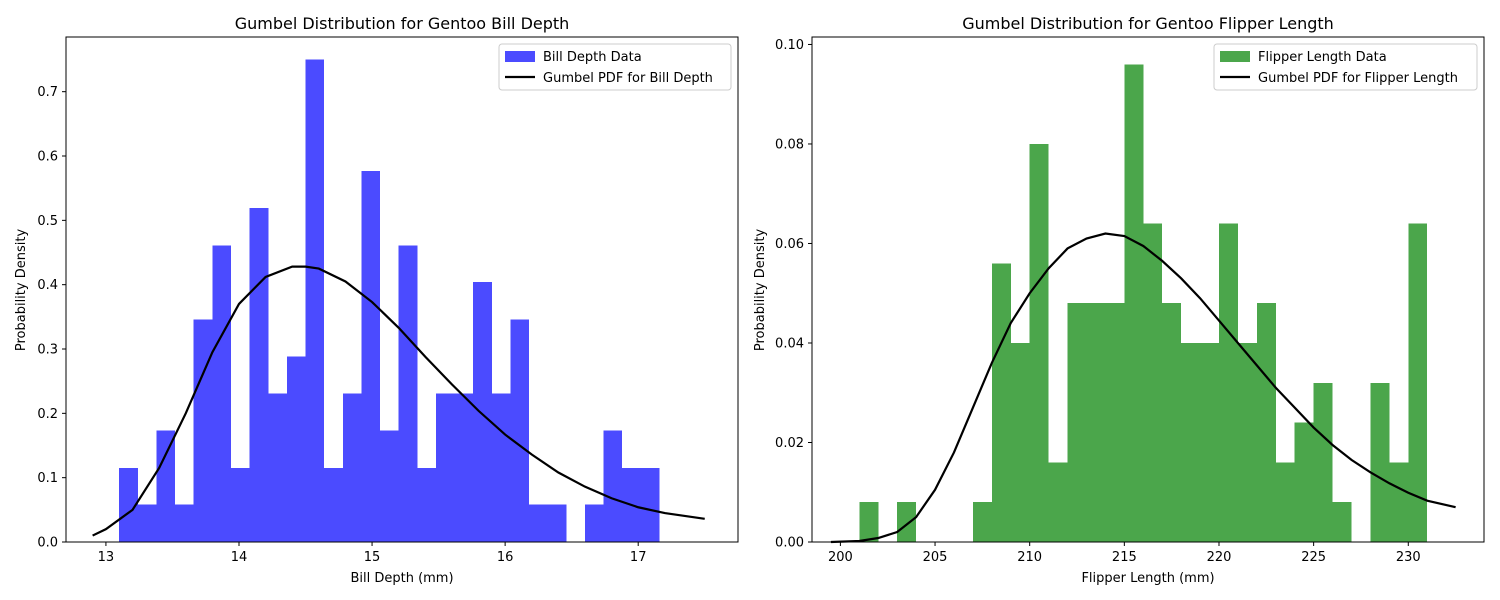  Describe the element at coordinates (638, 557) in the screenshot. I see `bill-depth-x-tick-label: 17` at that location.